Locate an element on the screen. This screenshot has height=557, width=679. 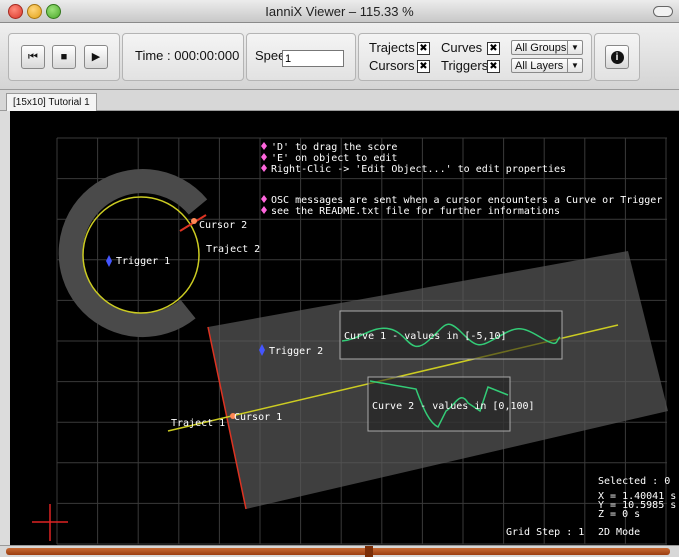
cursor-1-label: Cursor 1 is located at coordinates (258, 417).